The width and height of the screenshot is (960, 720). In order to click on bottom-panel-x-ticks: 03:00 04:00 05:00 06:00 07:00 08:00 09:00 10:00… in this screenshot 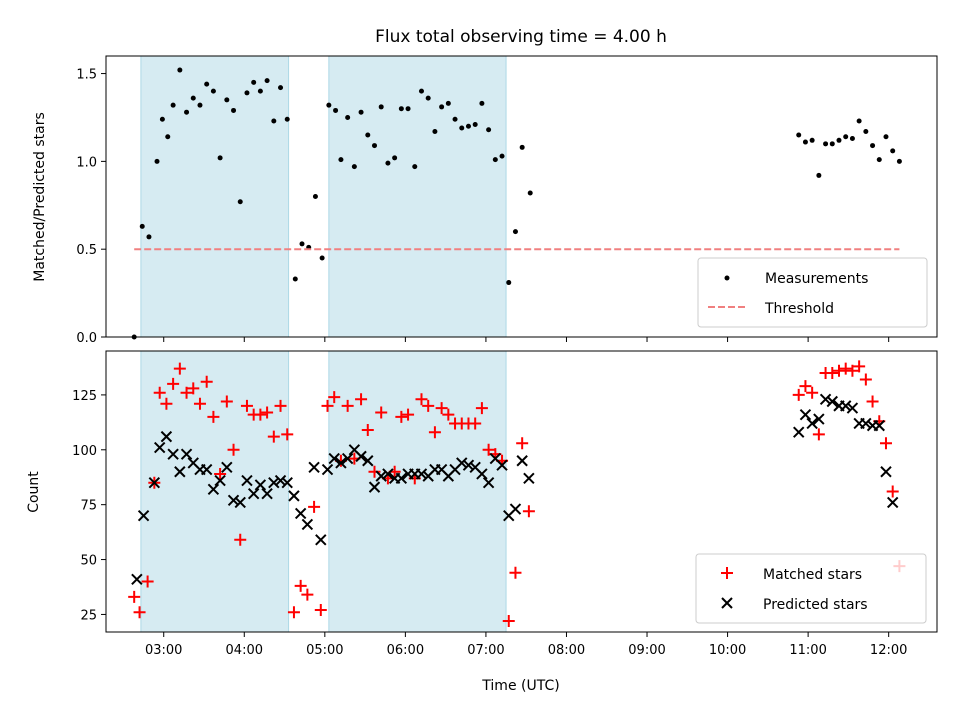, I will do `click(526, 645)`.